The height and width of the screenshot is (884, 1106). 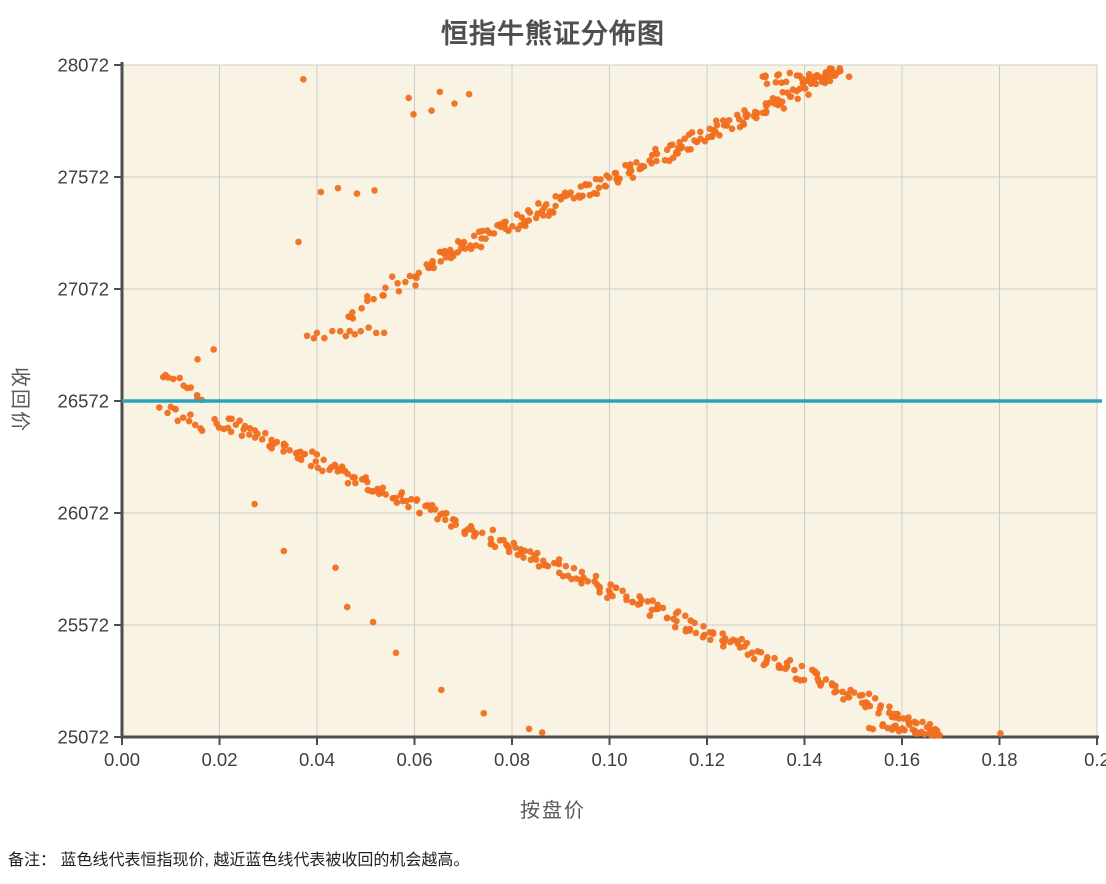 I want to click on x-tick-label: 0.00, so click(x=122, y=759).